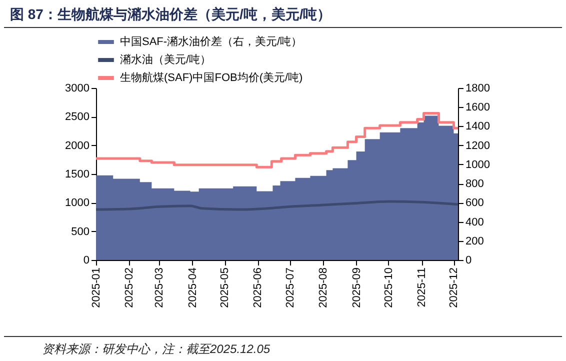 This screenshot has height=361, width=566. Describe the element at coordinates (77, 117) in the screenshot. I see `y-tick-label: 2500` at that location.